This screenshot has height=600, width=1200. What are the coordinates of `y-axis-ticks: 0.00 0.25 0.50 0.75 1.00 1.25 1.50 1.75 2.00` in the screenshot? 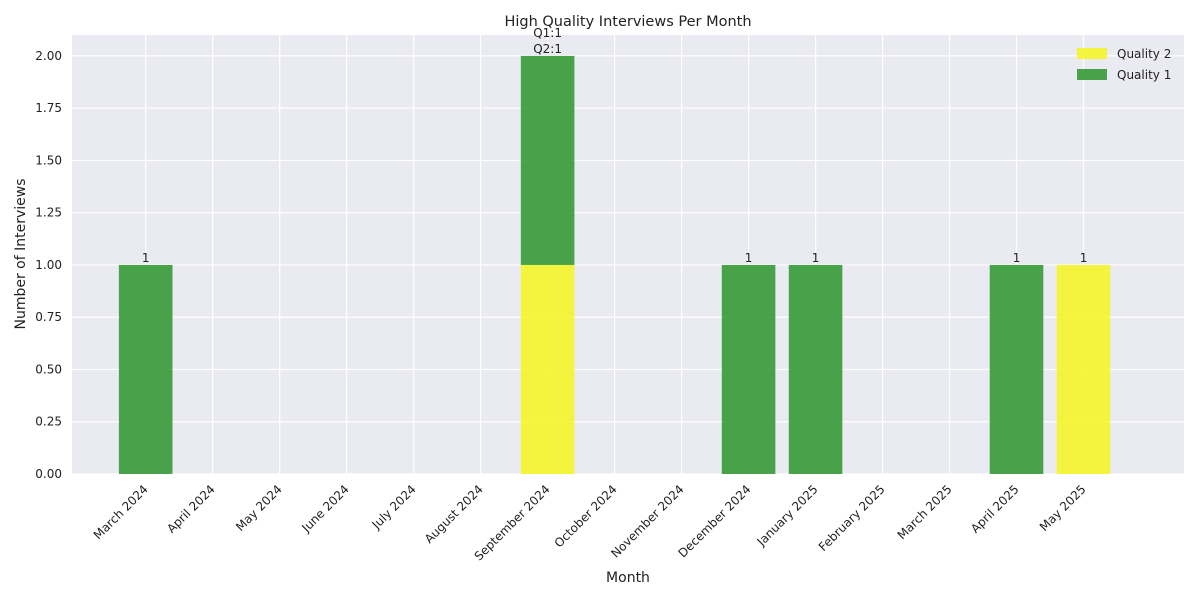 It's located at (48, 265).